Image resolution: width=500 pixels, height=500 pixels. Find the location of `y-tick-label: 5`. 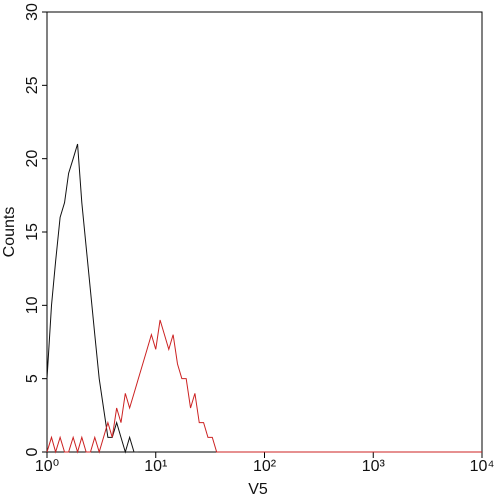

y-tick-label: 5 is located at coordinates (32, 378).